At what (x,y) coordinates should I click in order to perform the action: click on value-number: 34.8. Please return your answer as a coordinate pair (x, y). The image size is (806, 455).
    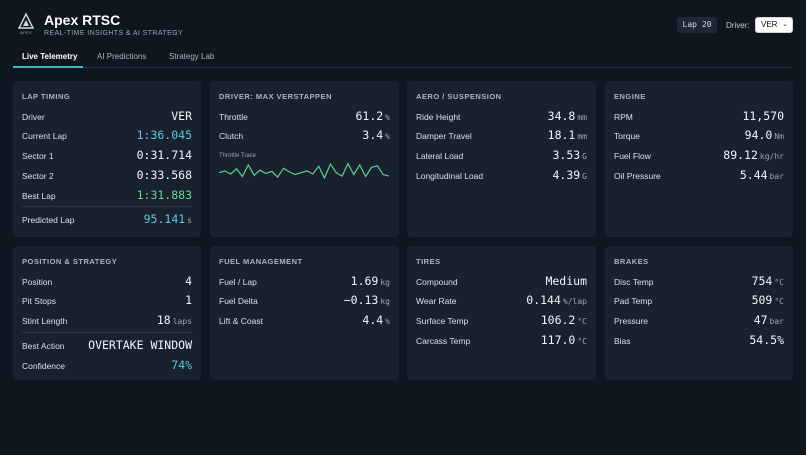
    Looking at the image, I should click on (561, 116).